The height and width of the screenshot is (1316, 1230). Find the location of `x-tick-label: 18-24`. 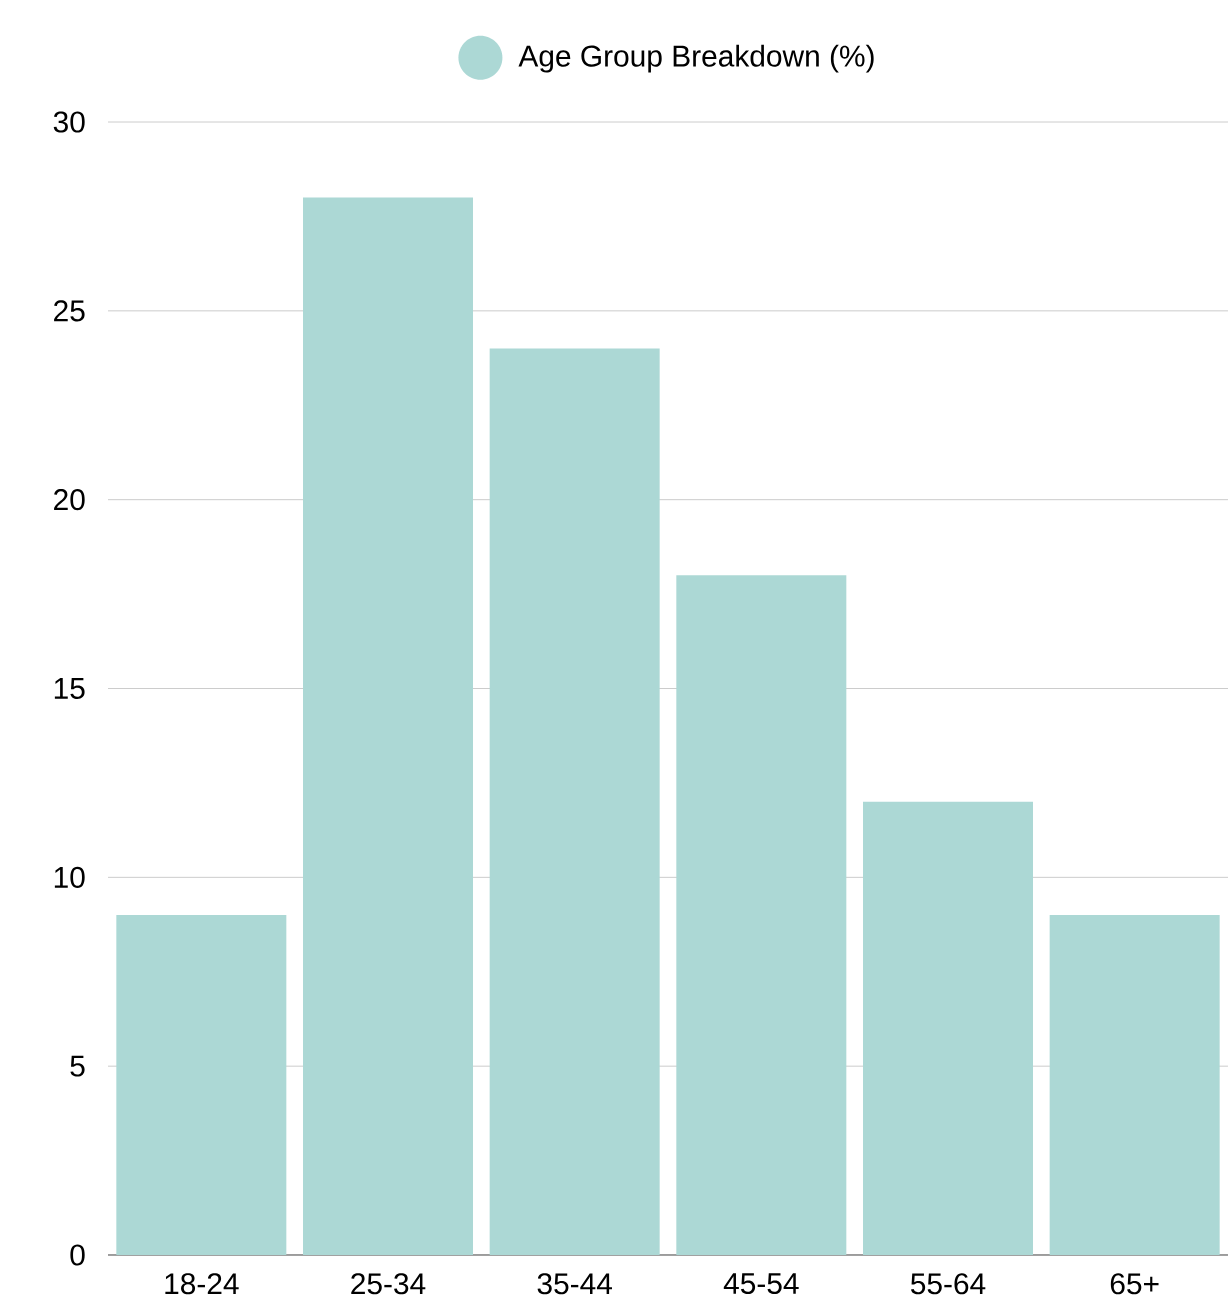

x-tick-label: 18-24 is located at coordinates (202, 1284).